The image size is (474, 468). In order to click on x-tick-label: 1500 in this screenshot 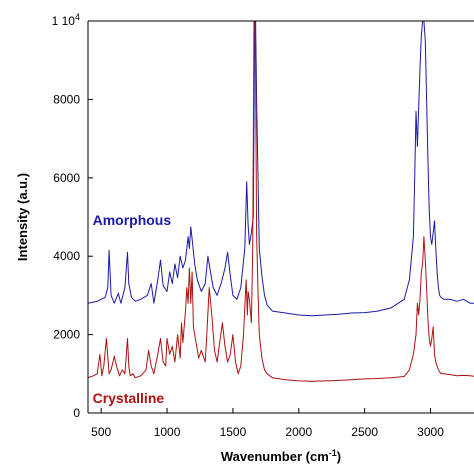, I will do `click(233, 432)`.